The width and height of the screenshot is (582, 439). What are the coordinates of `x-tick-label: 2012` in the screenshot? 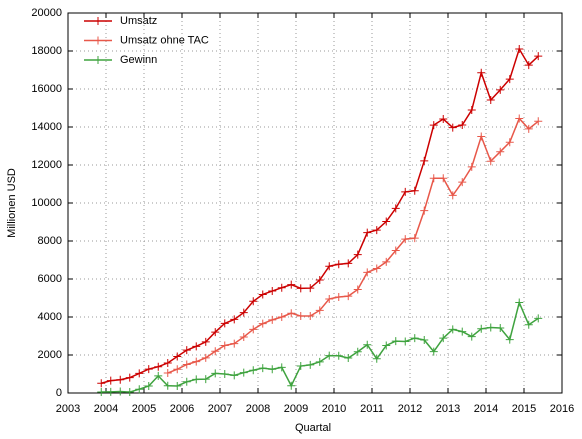 It's located at (410, 409).